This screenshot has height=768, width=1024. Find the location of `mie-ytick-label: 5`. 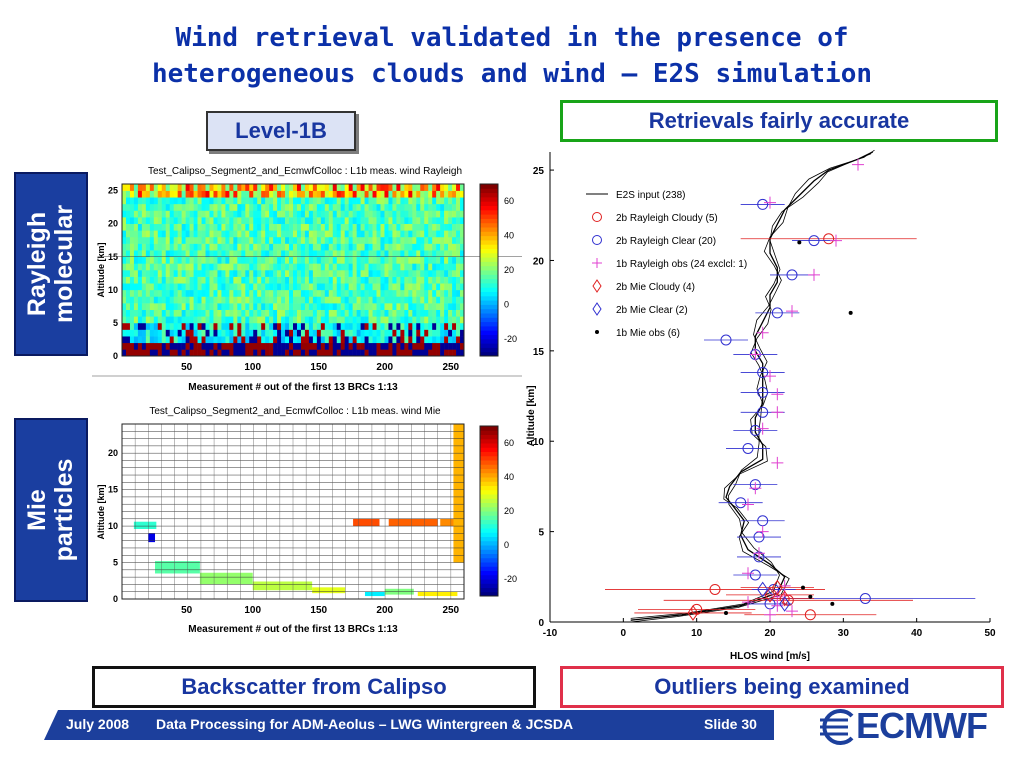

mie-ytick-label: 5 is located at coordinates (115, 563).